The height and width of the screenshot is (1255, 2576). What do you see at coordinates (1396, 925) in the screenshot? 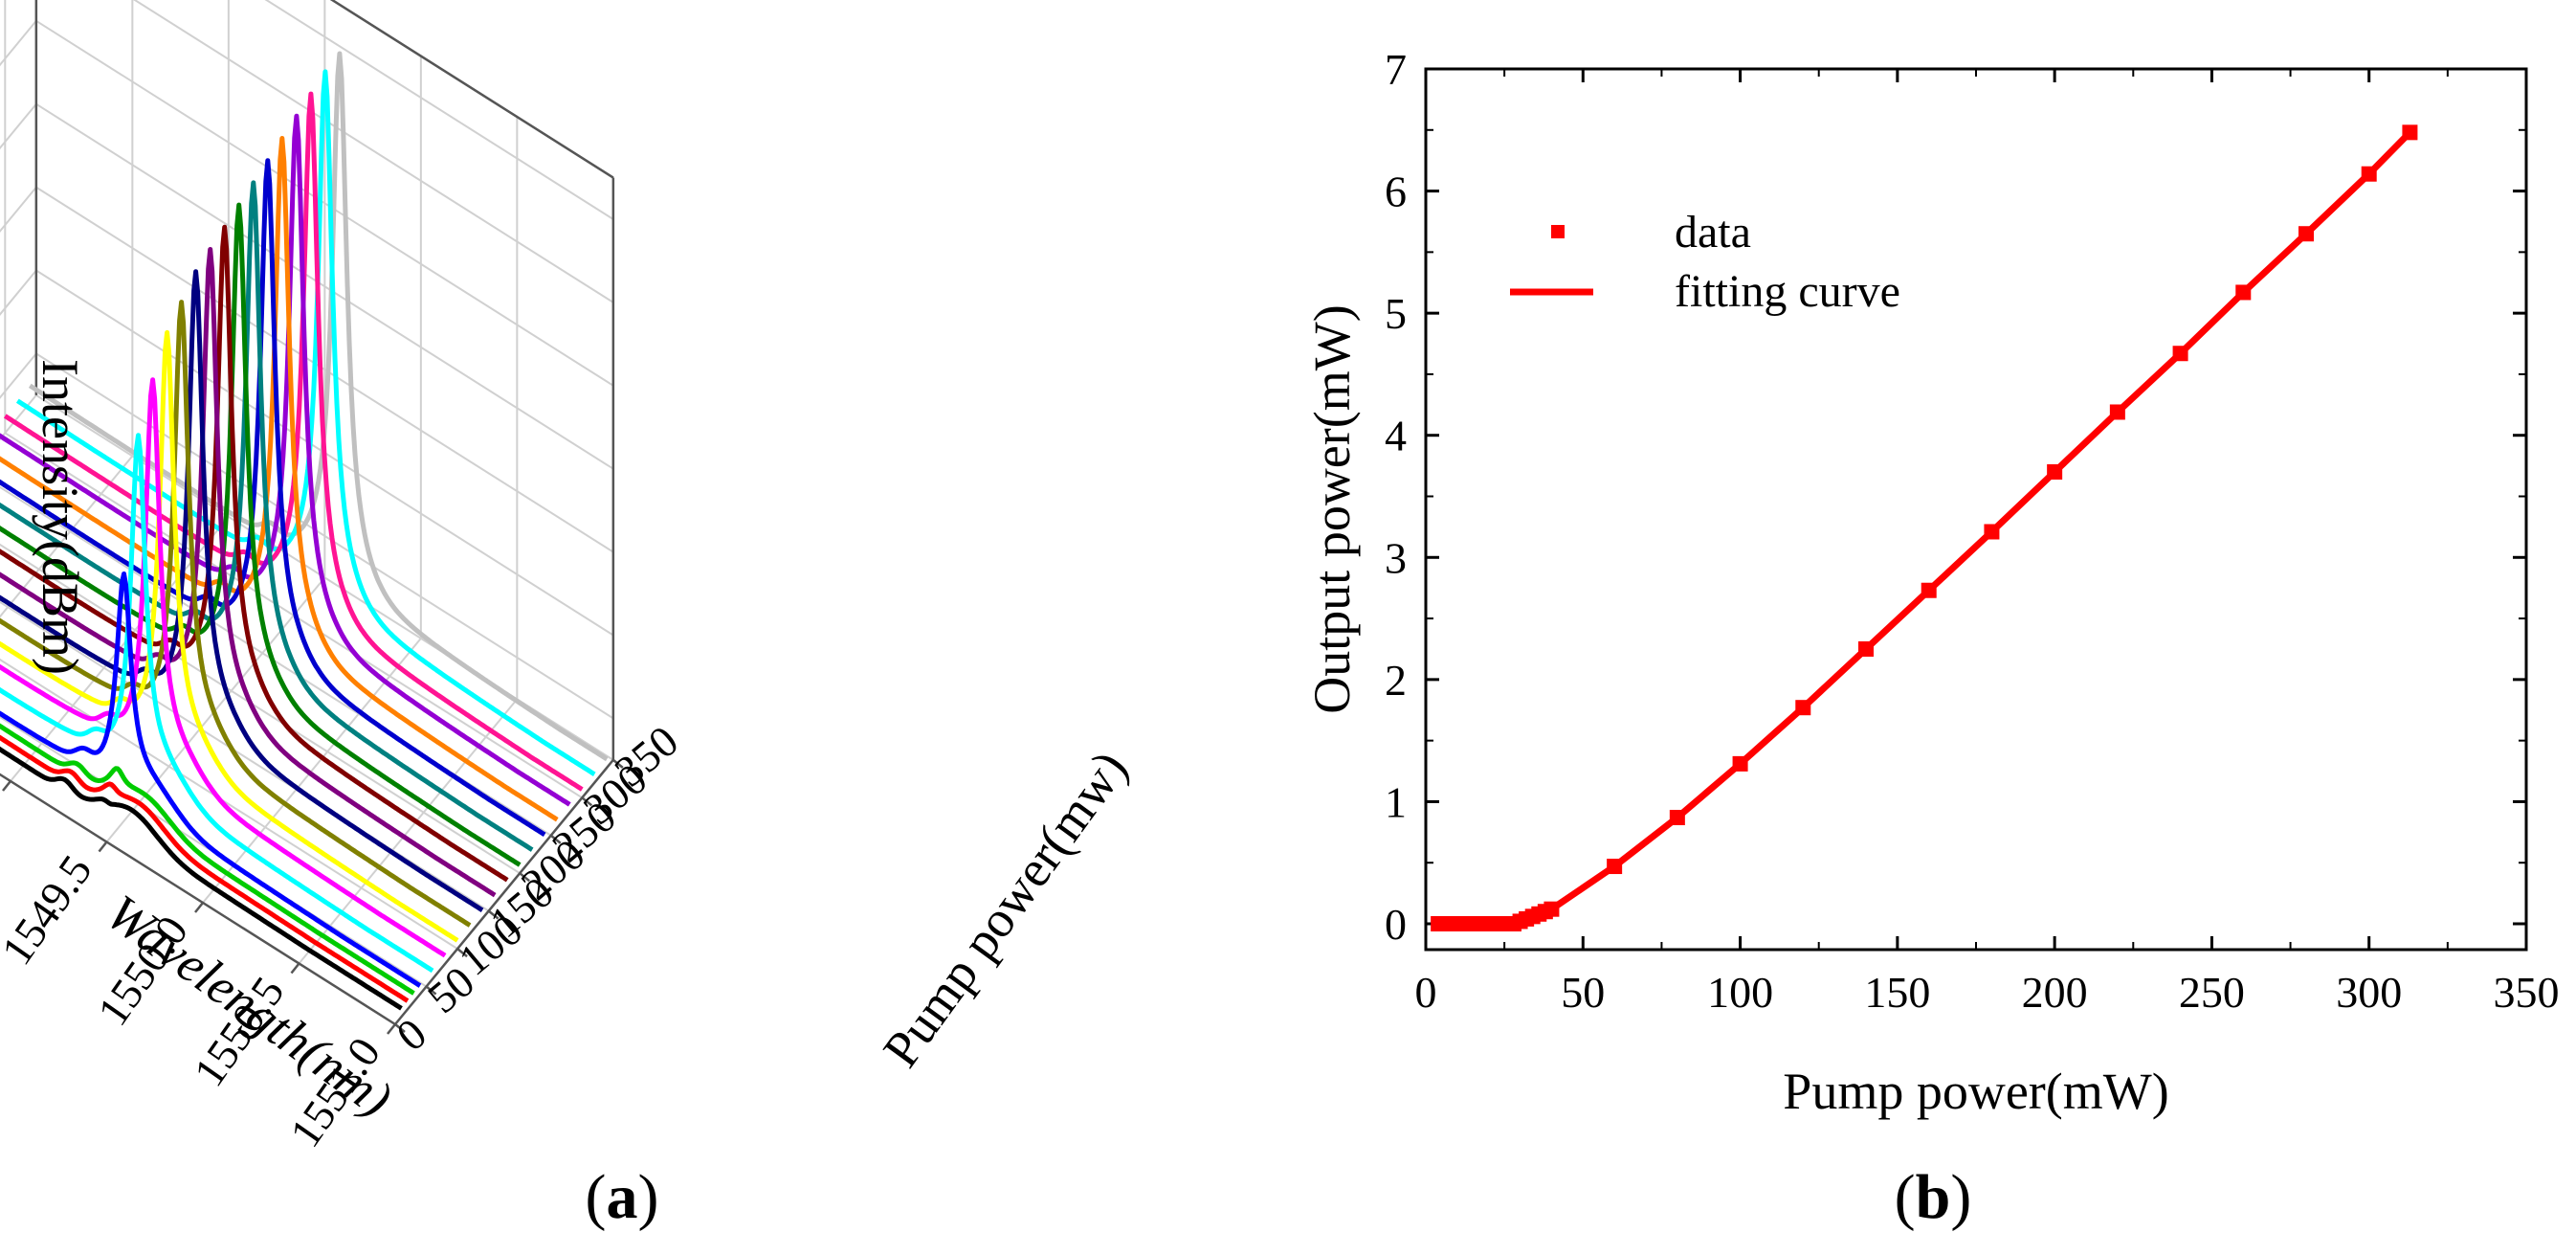
I see `b-ytick-label-0: 0` at bounding box center [1396, 925].